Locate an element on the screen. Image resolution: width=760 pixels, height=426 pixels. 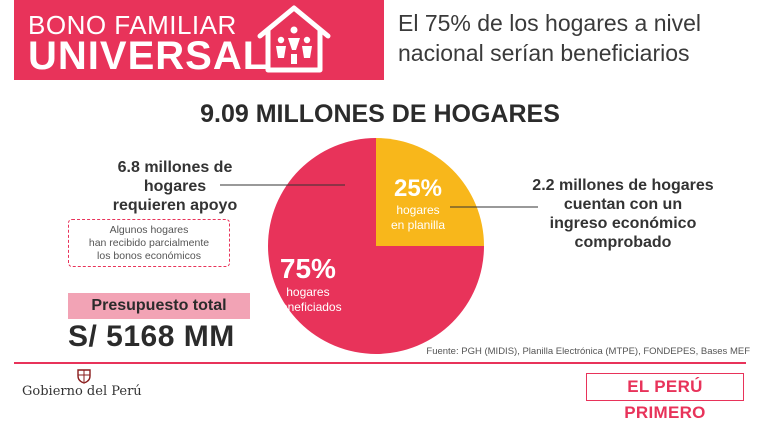
left-annotation: 6.8 millones de hogares requieren apoyo is located at coordinates (175, 186).